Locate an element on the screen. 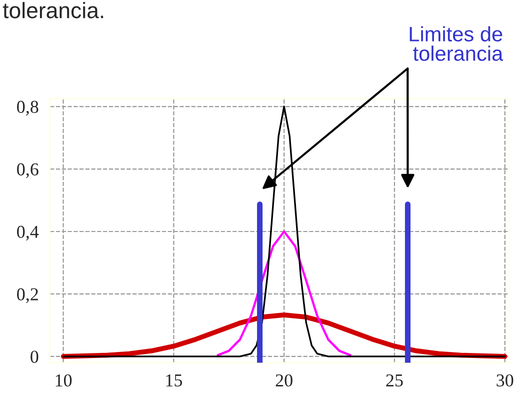 The image size is (516, 403). y-tick-label: 0,4 is located at coordinates (28, 233).